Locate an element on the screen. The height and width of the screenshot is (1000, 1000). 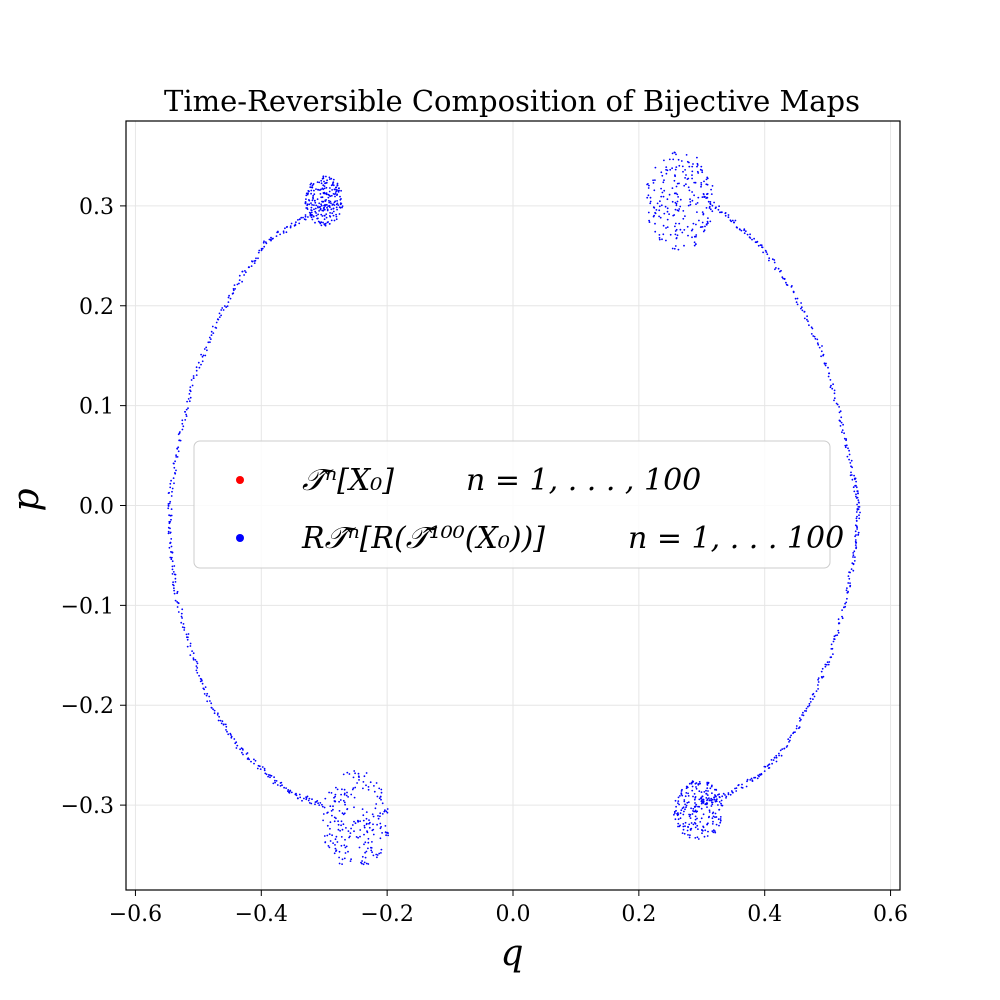
y-tick-label: 0.1 is located at coordinates (96, 407).